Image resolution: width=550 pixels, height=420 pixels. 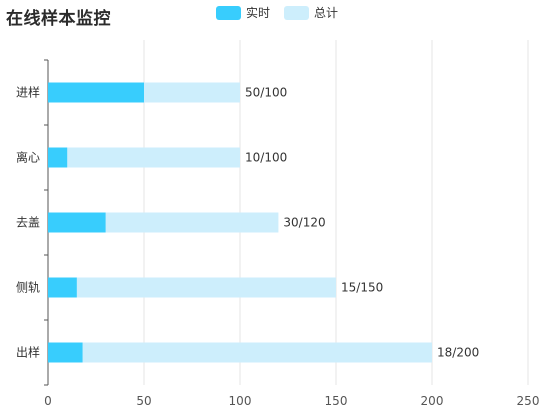 I want to click on data-label-3: 15/150, so click(x=362, y=288).